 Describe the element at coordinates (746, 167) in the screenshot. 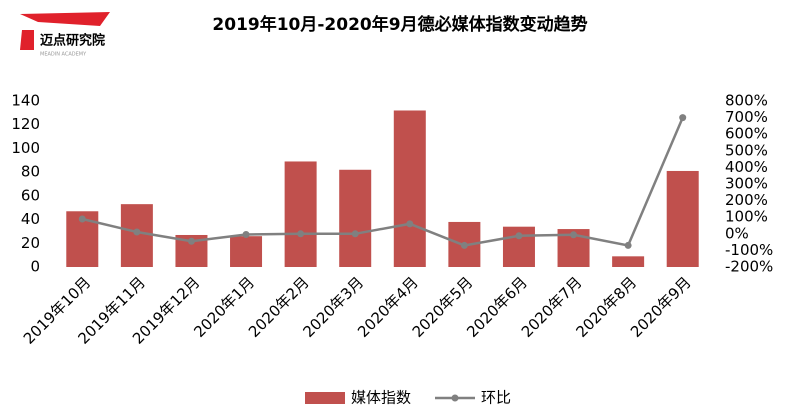

I see `y2-tick-label: 400%` at that location.